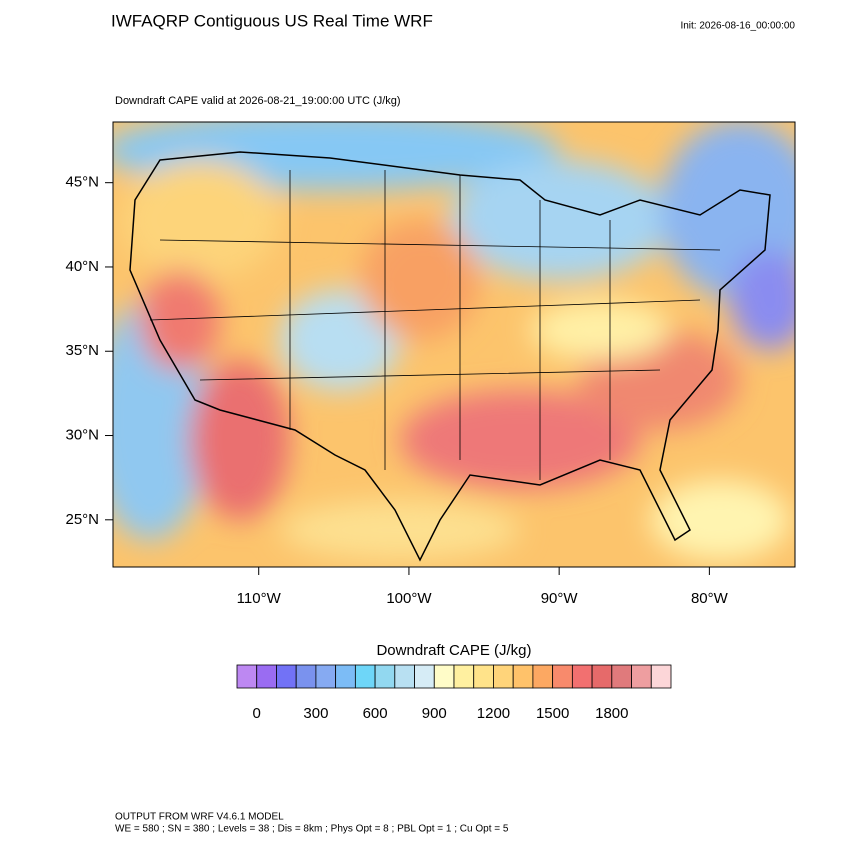 The height and width of the screenshot is (855, 850). I want to click on colorbar-tick-label: 900, so click(434, 713).